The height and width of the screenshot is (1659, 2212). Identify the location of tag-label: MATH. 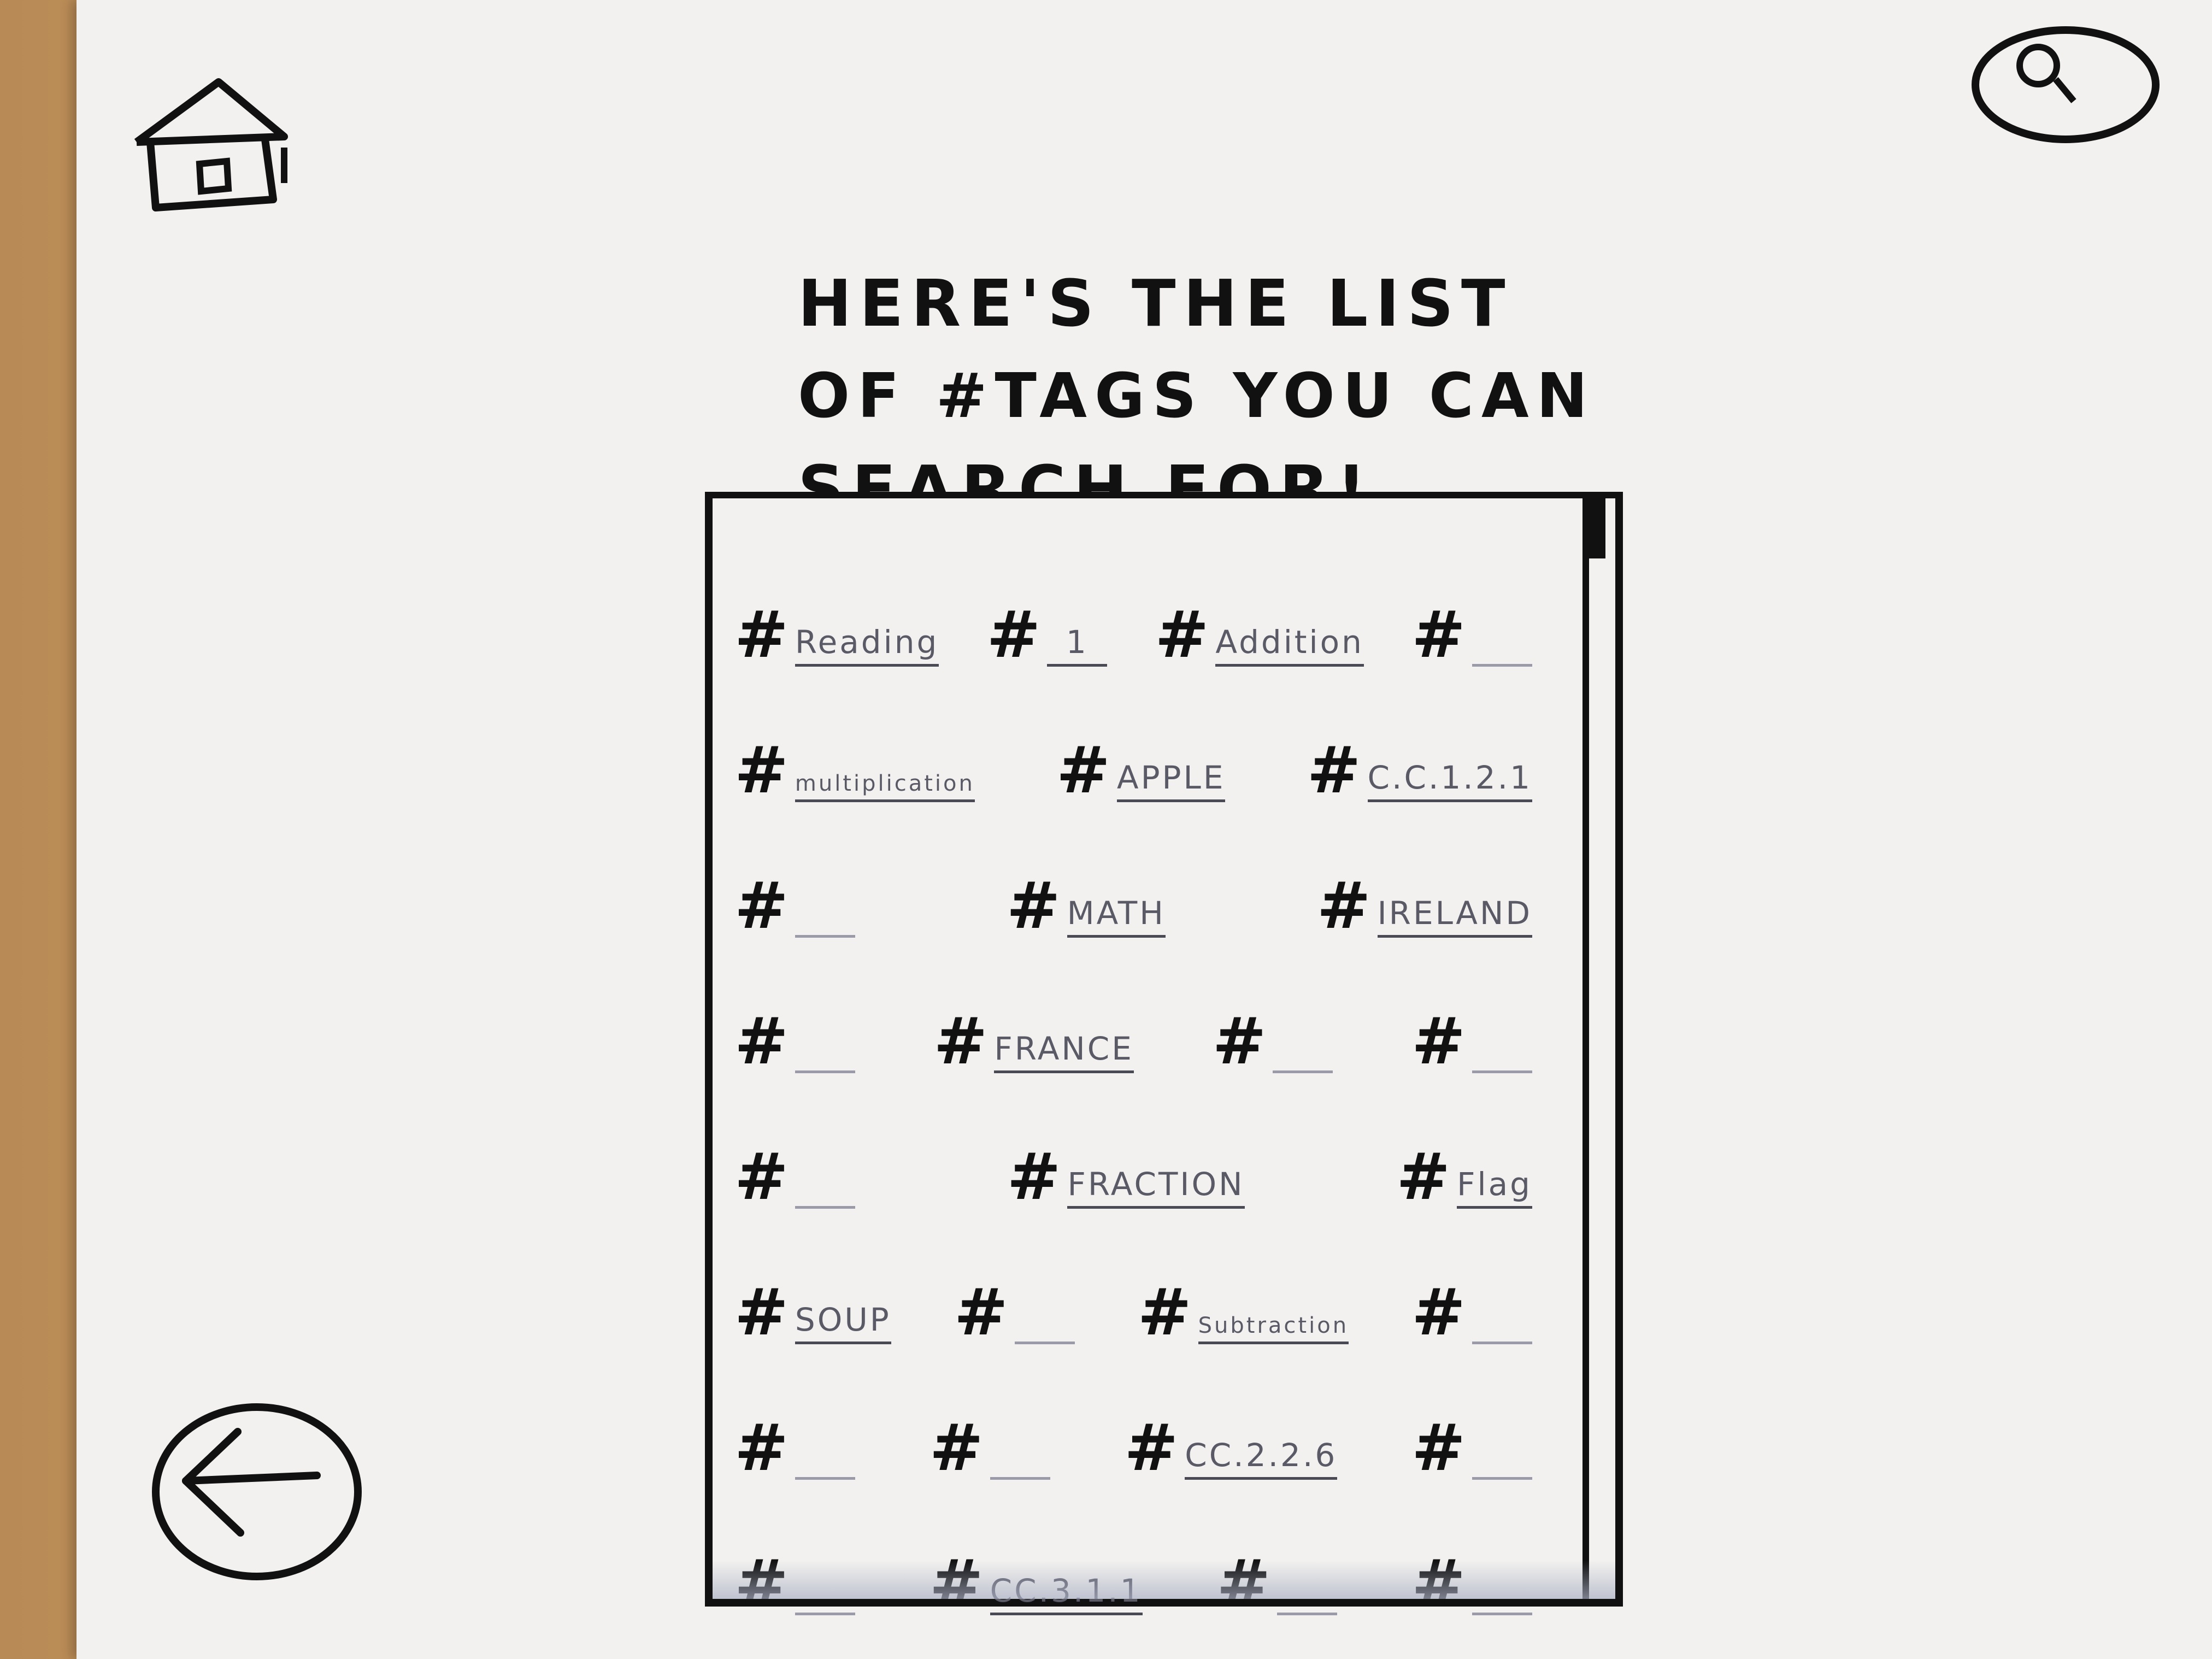
(1116, 916).